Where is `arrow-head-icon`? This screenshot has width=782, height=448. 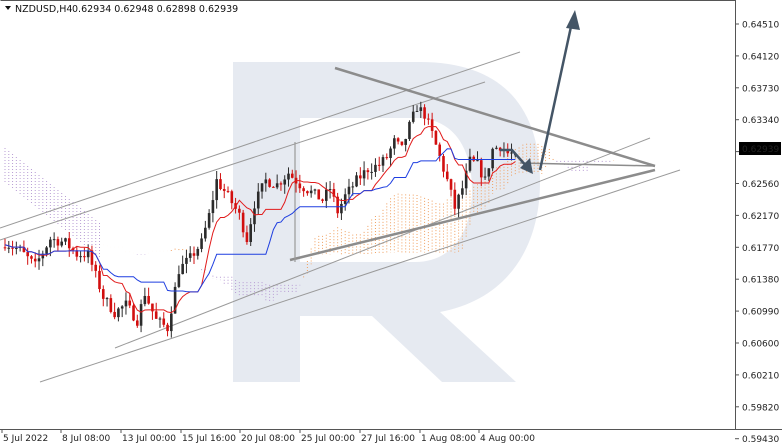
arrow-head-icon is located at coordinates (526, 166).